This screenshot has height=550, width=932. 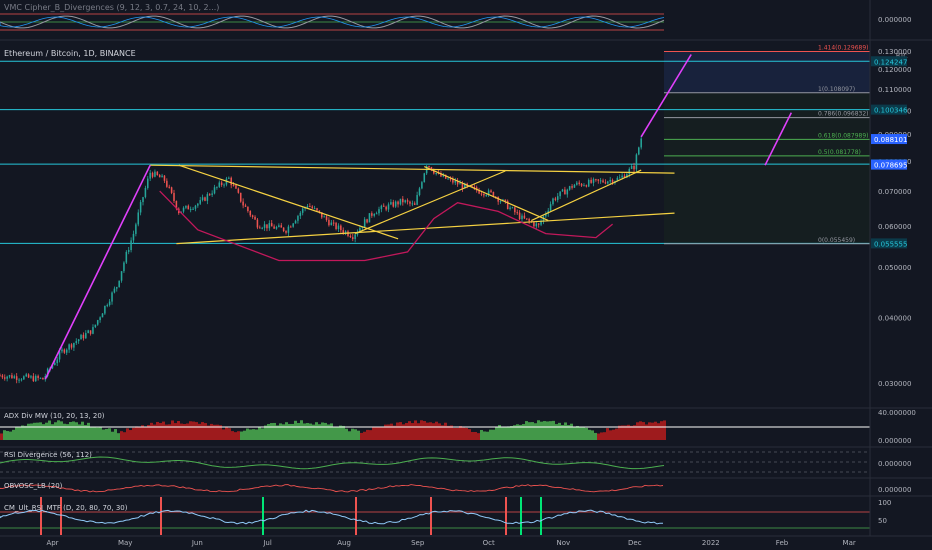 What do you see at coordinates (889, 164) in the screenshot?
I see `price-tag-bg` at bounding box center [889, 164].